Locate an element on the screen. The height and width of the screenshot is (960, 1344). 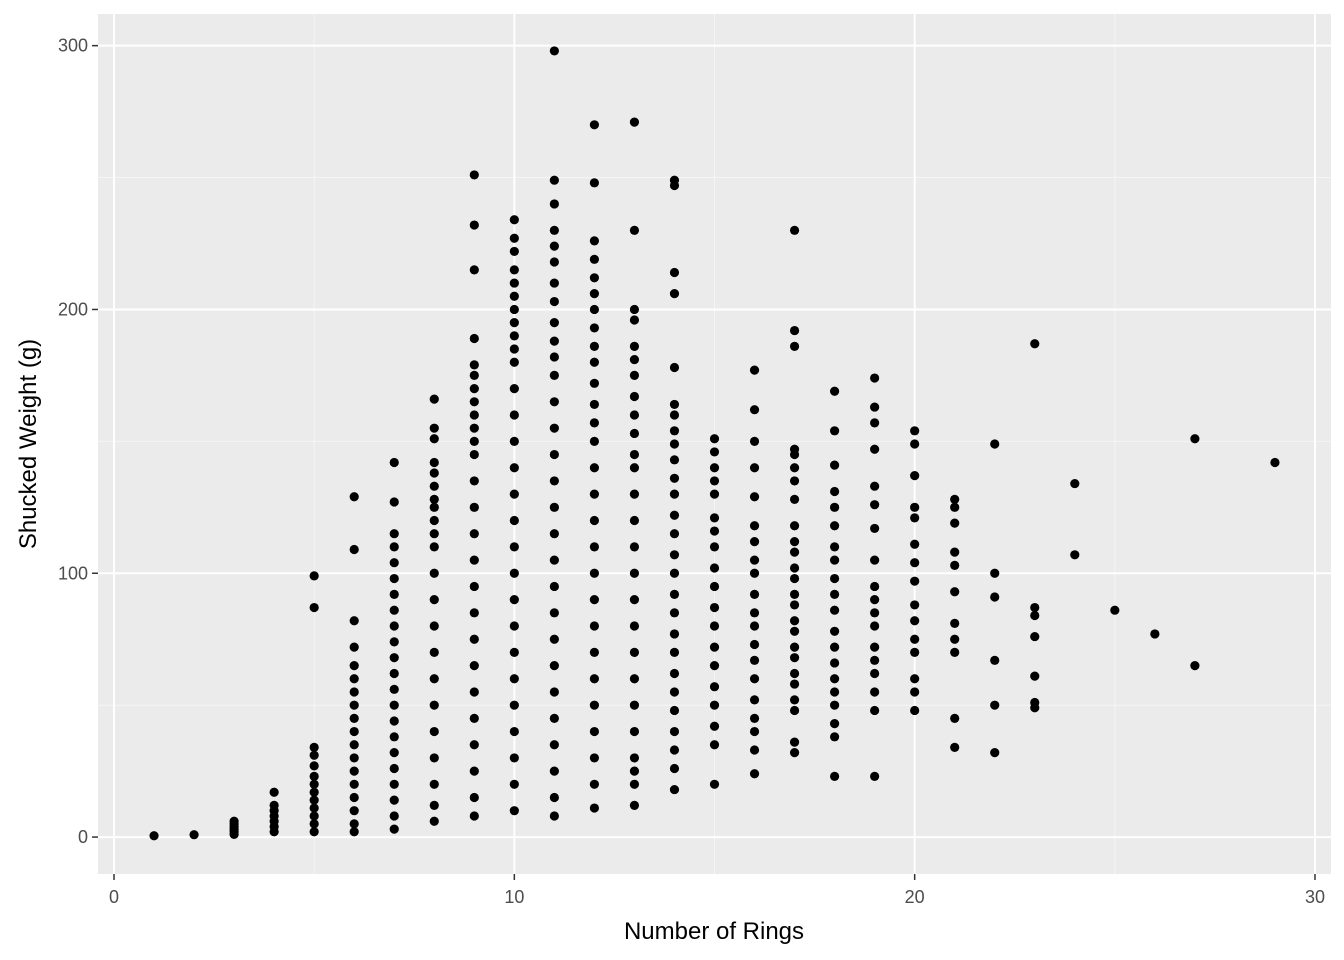
x-tick-label: 30 is located at coordinates (1315, 897).